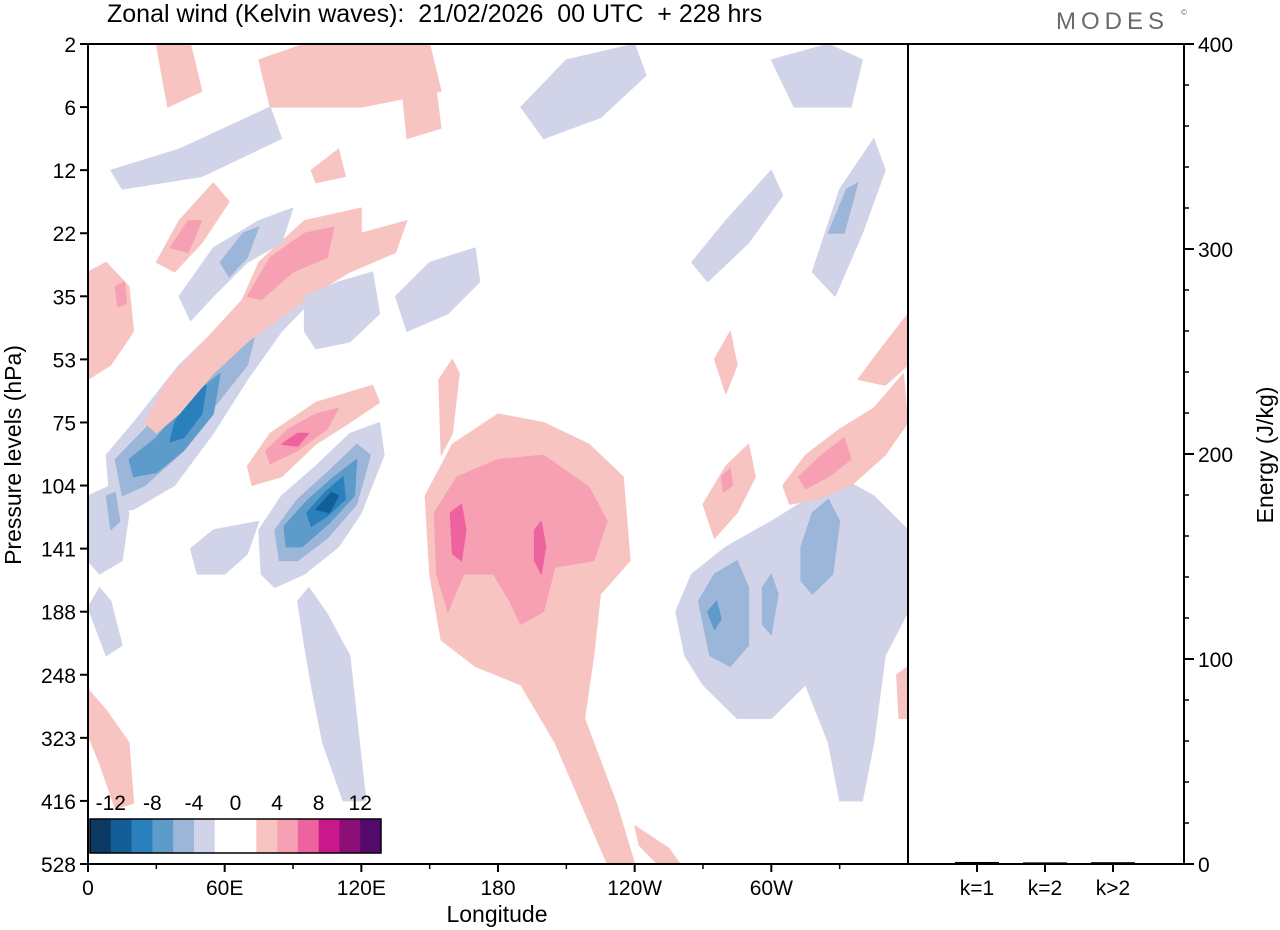  I want to click on legend-label: 8, so click(319, 803).